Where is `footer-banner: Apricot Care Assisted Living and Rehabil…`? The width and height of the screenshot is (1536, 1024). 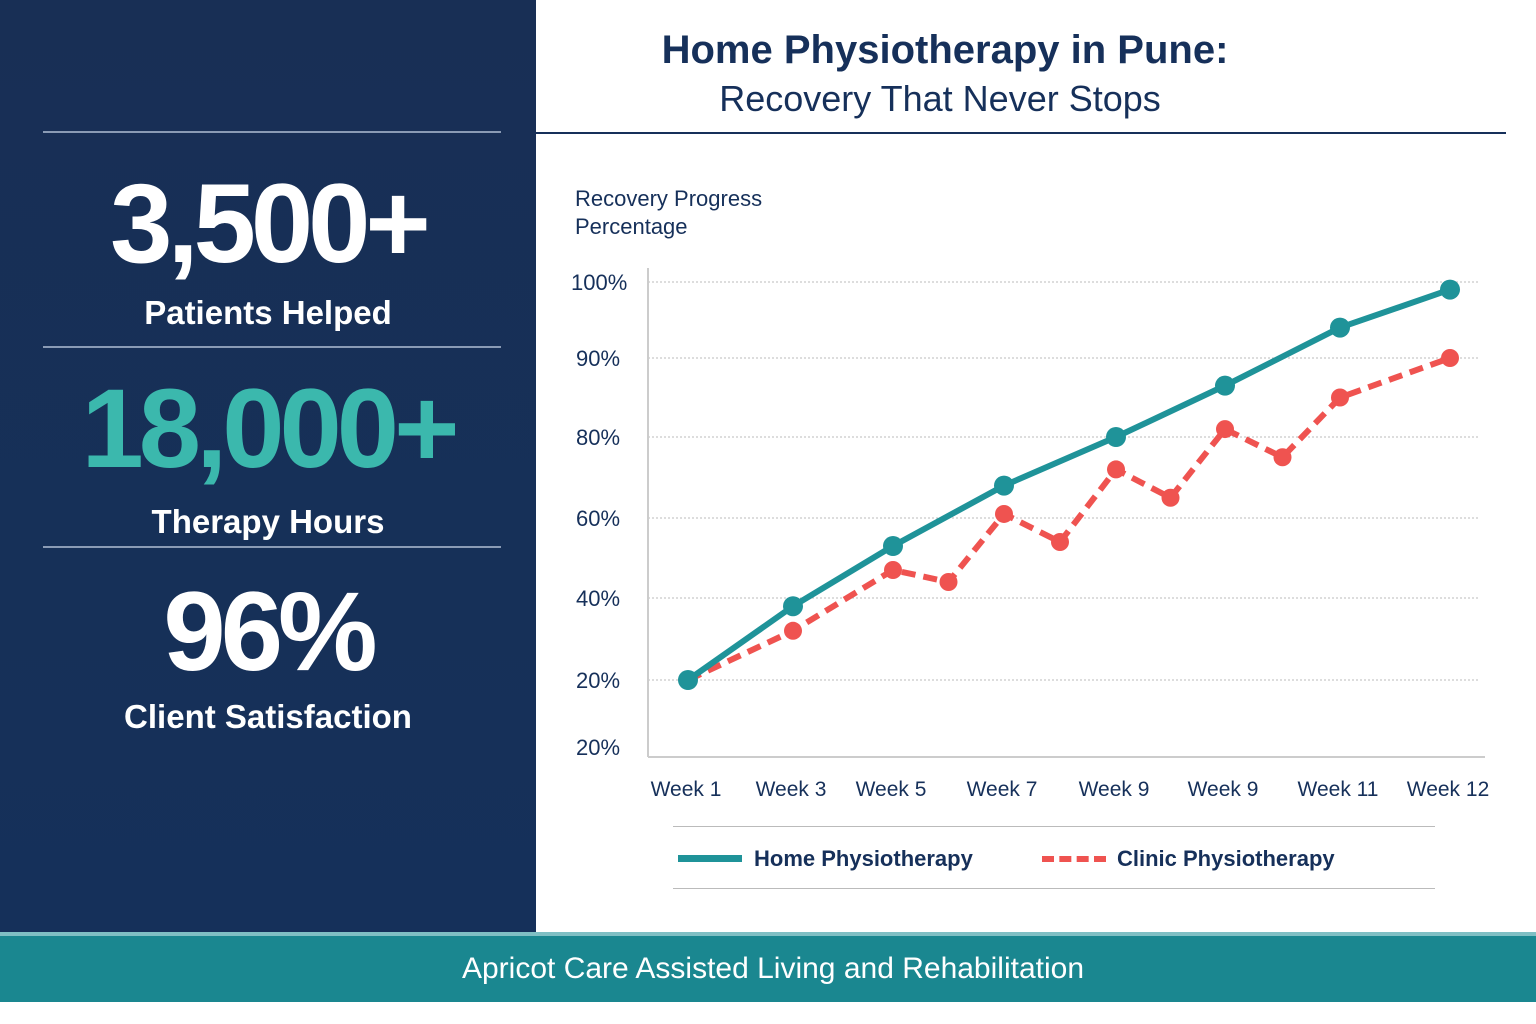
footer-banner: Apricot Care Assisted Living and Rehabil… is located at coordinates (768, 967).